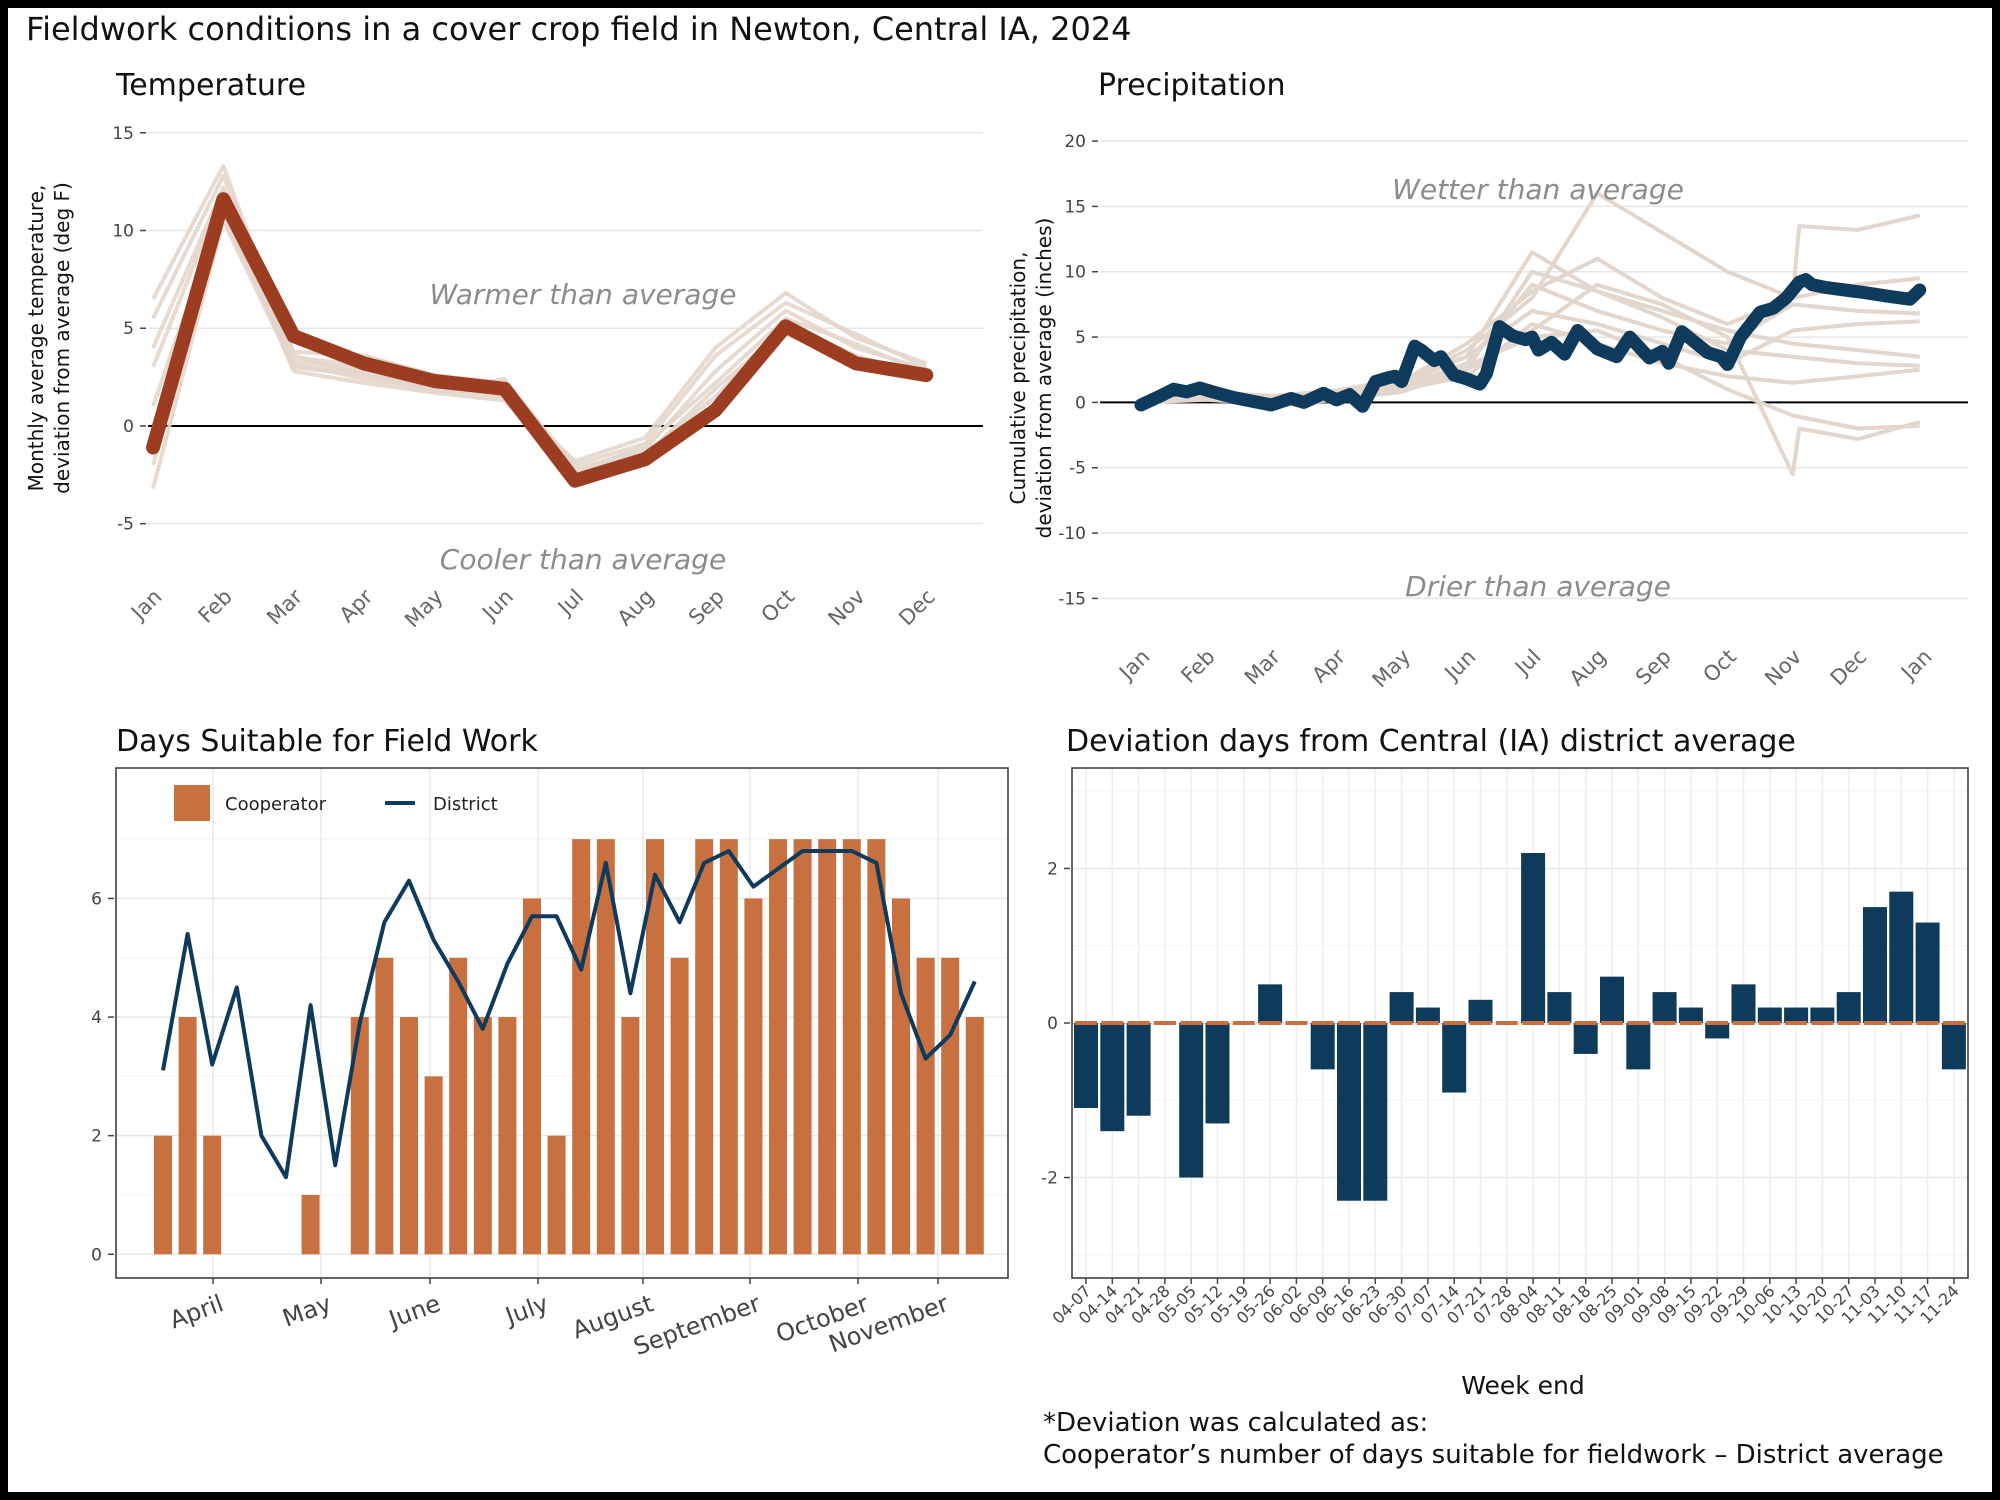  Describe the element at coordinates (62, 338) in the screenshot. I see `temperature-ylabel-line: deviation from average (deg F)` at that location.